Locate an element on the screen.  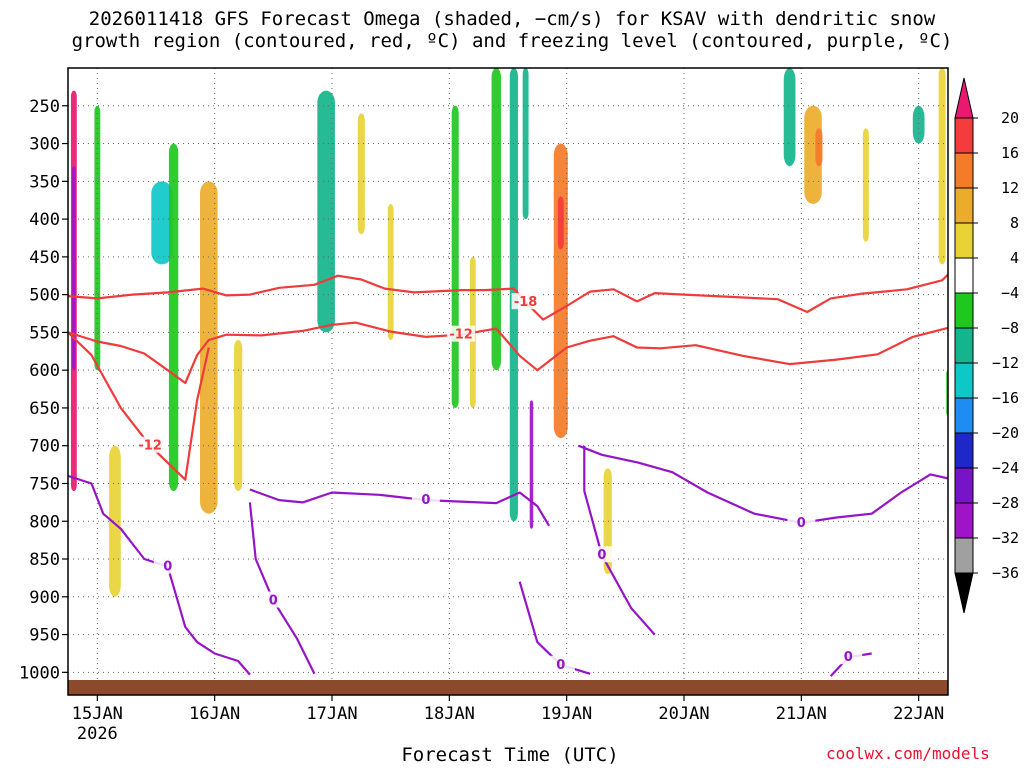
x-year-label: 2026 is located at coordinates (97, 734).